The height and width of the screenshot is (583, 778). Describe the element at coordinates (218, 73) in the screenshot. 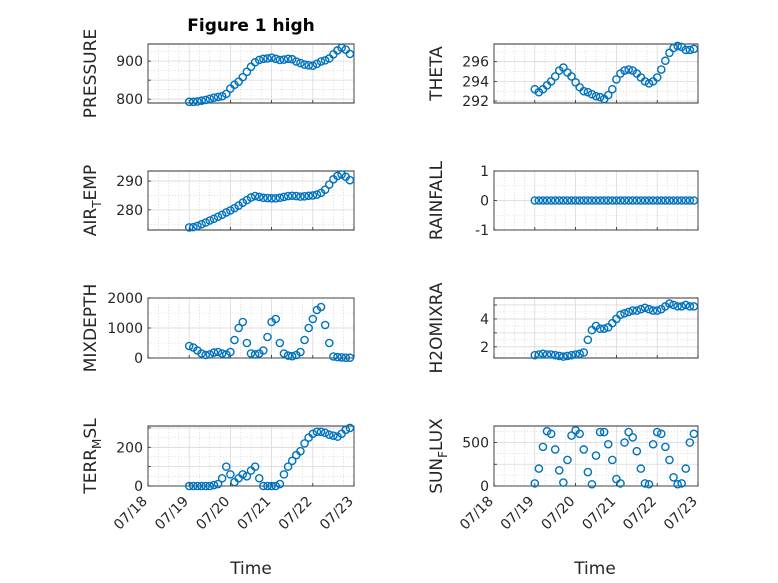

I see `subplot-pressure: 800 900 PRESSURE` at that location.